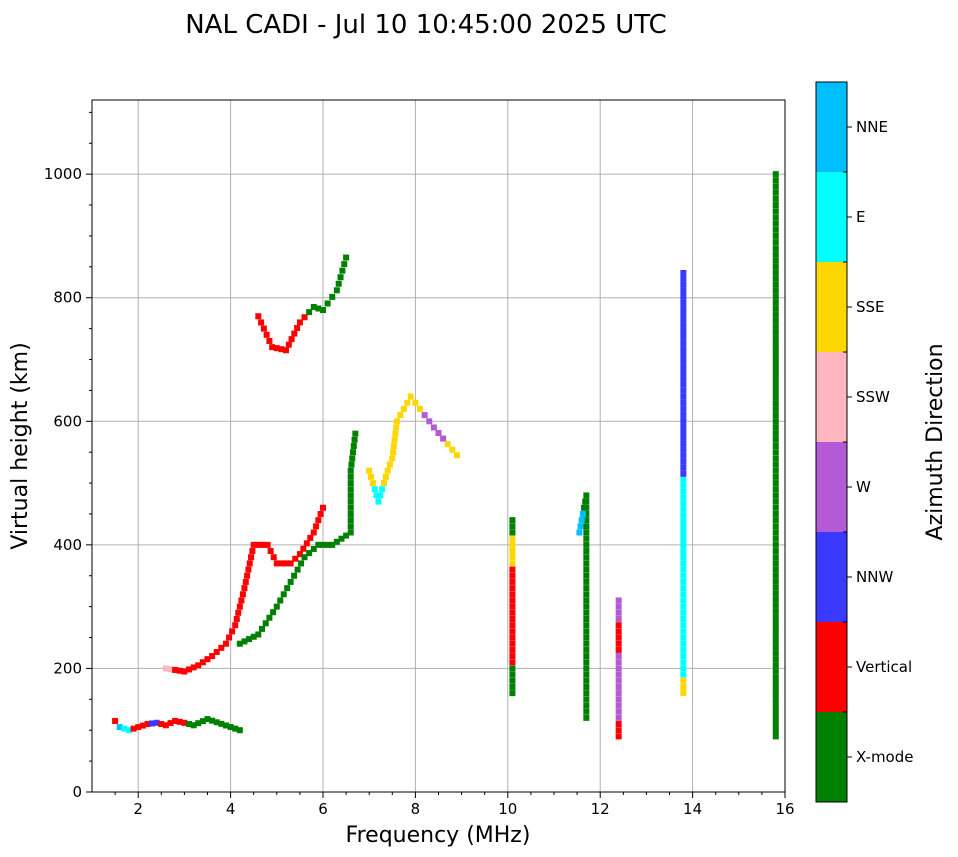 This screenshot has width=958, height=857. Describe the element at coordinates (426, 25) in the screenshot. I see `chart-title: NAL CADI - Jul 10 10:45:00 2025 UTC` at that location.